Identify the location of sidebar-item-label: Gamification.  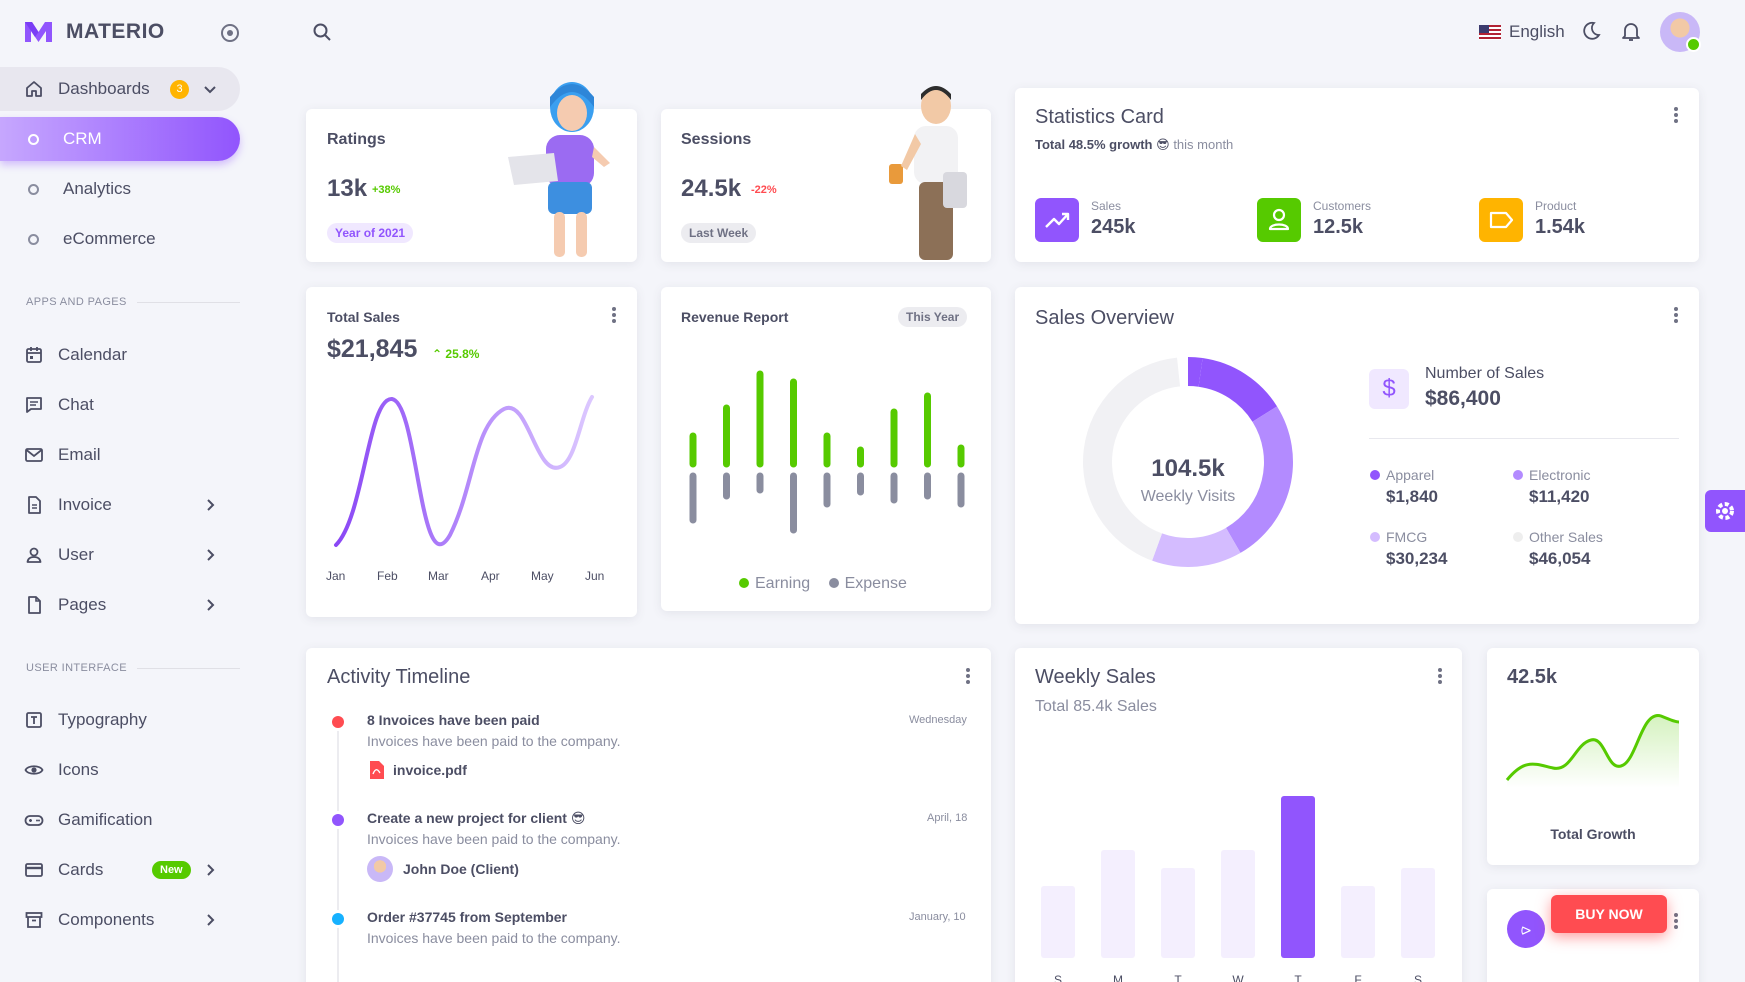
(105, 819).